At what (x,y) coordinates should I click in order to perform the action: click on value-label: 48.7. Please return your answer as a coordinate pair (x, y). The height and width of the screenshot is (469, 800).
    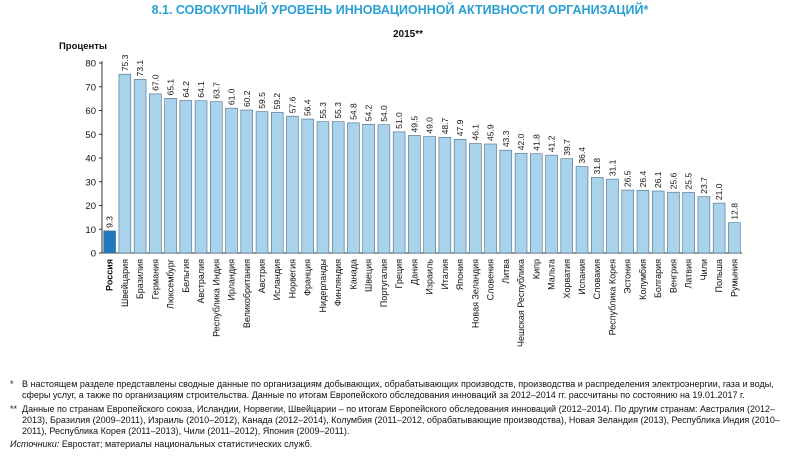
    Looking at the image, I should click on (445, 126).